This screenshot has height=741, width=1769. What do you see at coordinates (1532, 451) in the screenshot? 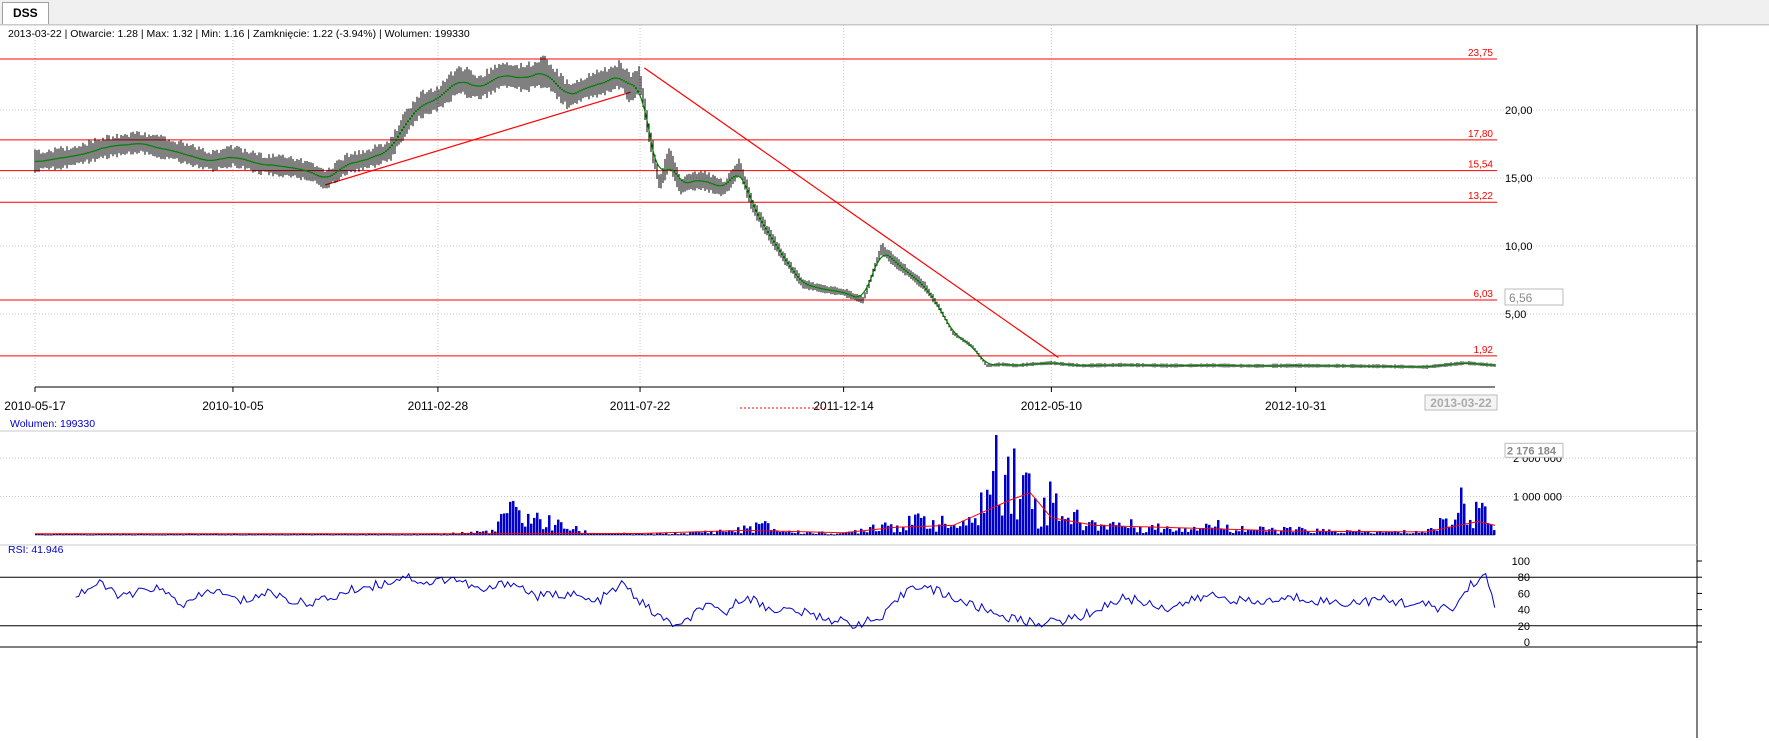
I see `volume-last-value: 2 176 184` at bounding box center [1532, 451].